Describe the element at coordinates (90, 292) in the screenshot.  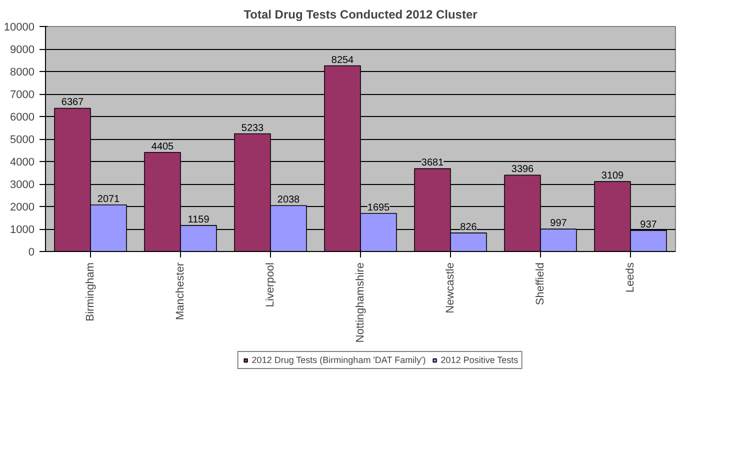
I see `x-tick-label: Birmingham` at that location.